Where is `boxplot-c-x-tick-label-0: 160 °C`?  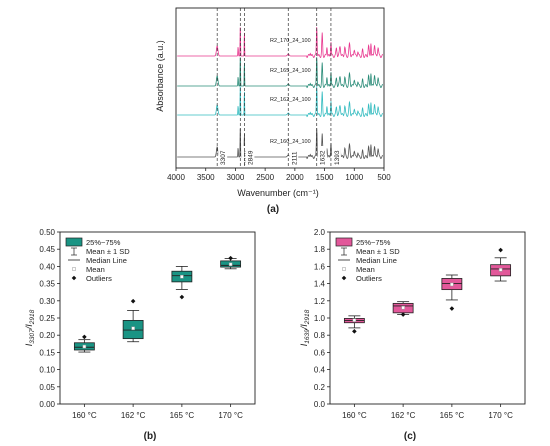 boxplot-c-x-tick-label-0: 160 °C is located at coordinates (354, 415).